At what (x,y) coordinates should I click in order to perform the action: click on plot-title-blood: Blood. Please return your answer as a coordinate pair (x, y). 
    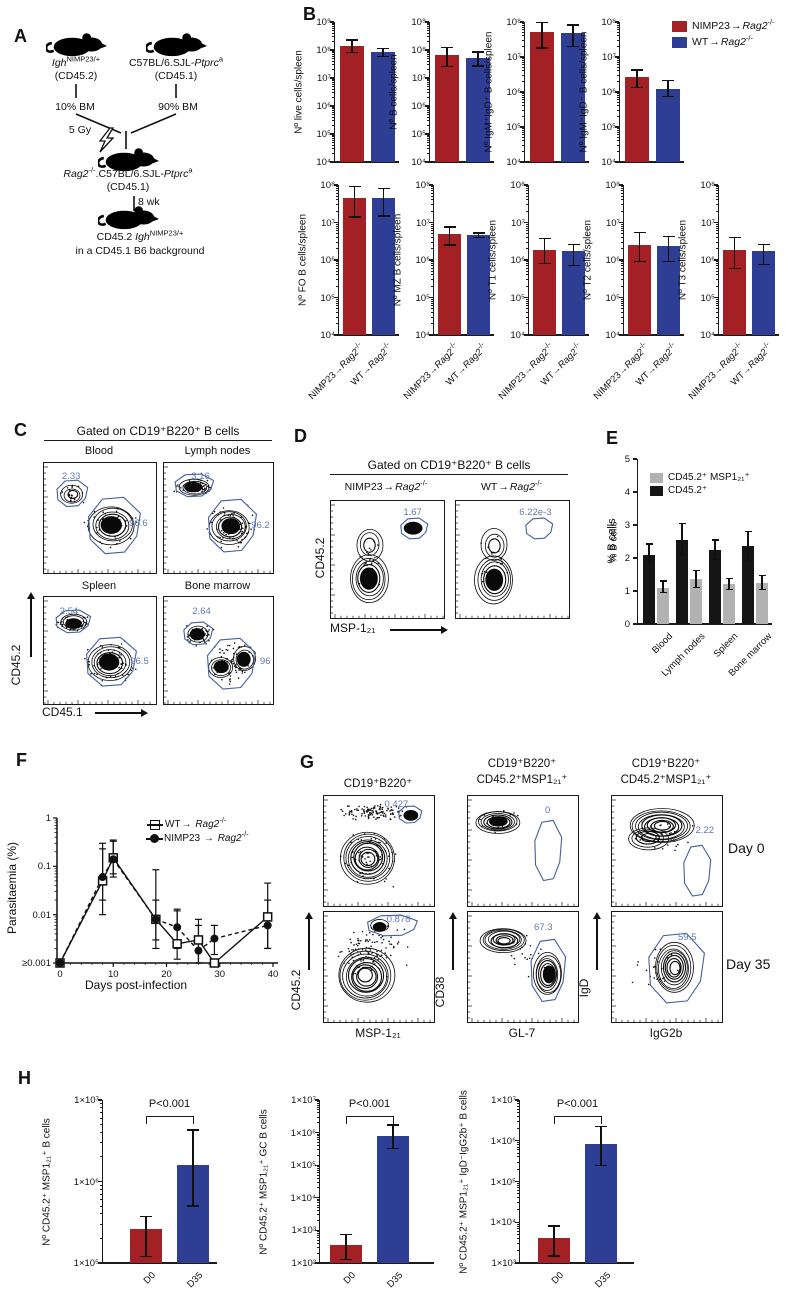
    Looking at the image, I should click on (99, 451).